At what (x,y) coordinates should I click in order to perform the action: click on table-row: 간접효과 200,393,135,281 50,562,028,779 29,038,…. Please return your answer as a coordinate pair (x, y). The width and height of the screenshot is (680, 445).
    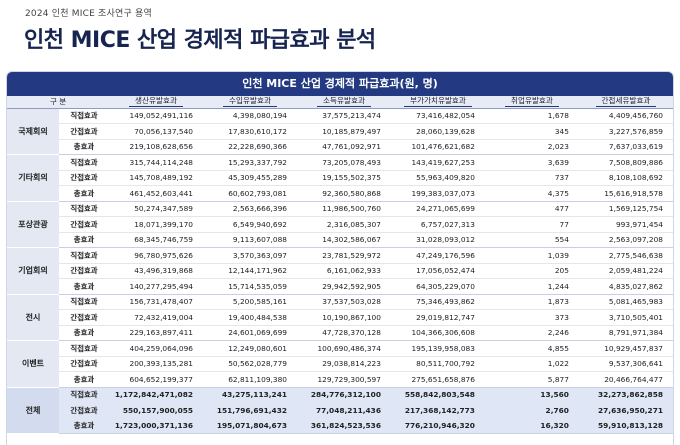
    Looking at the image, I should click on (340, 364).